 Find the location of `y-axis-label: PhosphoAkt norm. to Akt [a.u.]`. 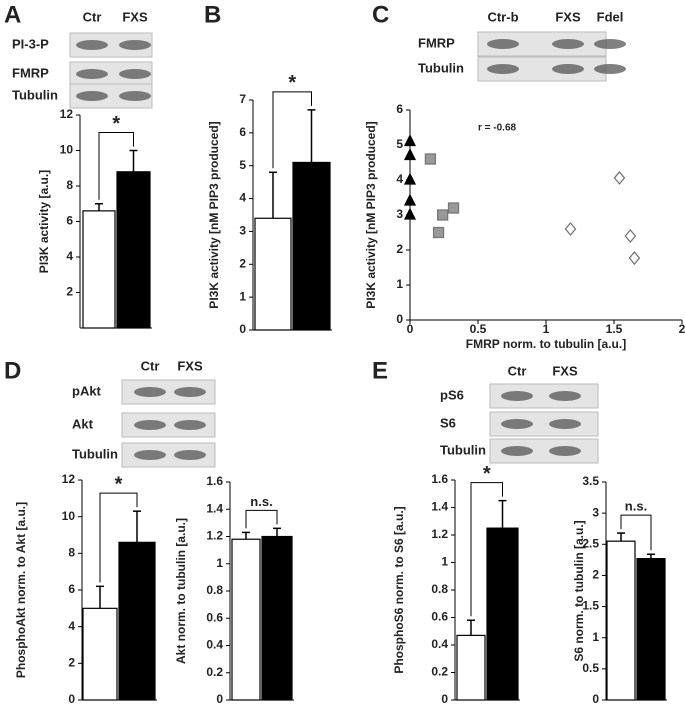

y-axis-label: PhosphoAkt norm. to Akt [a.u.] is located at coordinates (21, 590).